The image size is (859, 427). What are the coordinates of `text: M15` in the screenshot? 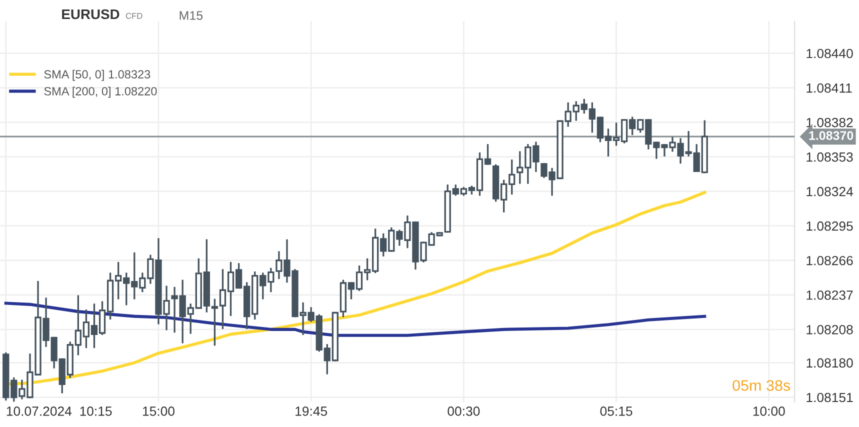 It's located at (191, 15).